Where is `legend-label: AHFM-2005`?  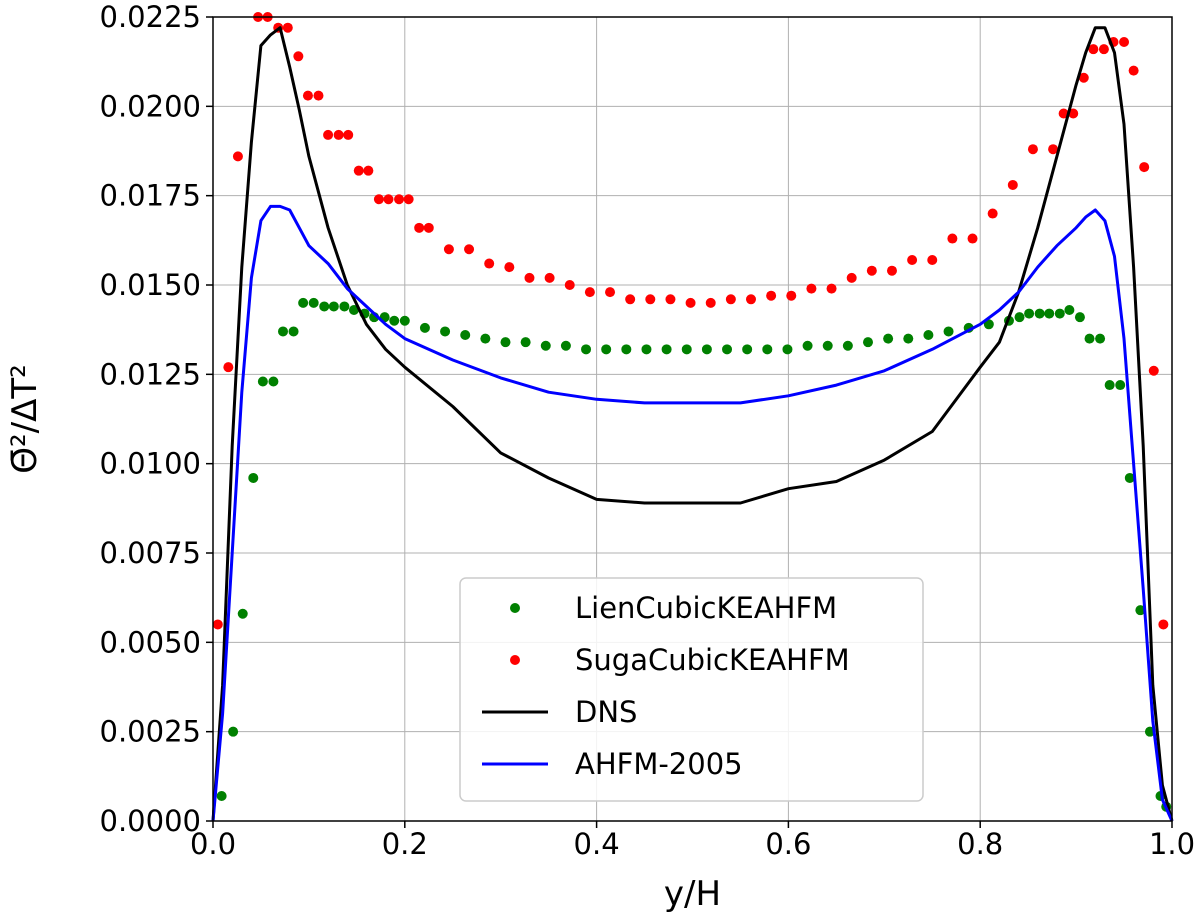 legend-label: AHFM-2005 is located at coordinates (659, 764).